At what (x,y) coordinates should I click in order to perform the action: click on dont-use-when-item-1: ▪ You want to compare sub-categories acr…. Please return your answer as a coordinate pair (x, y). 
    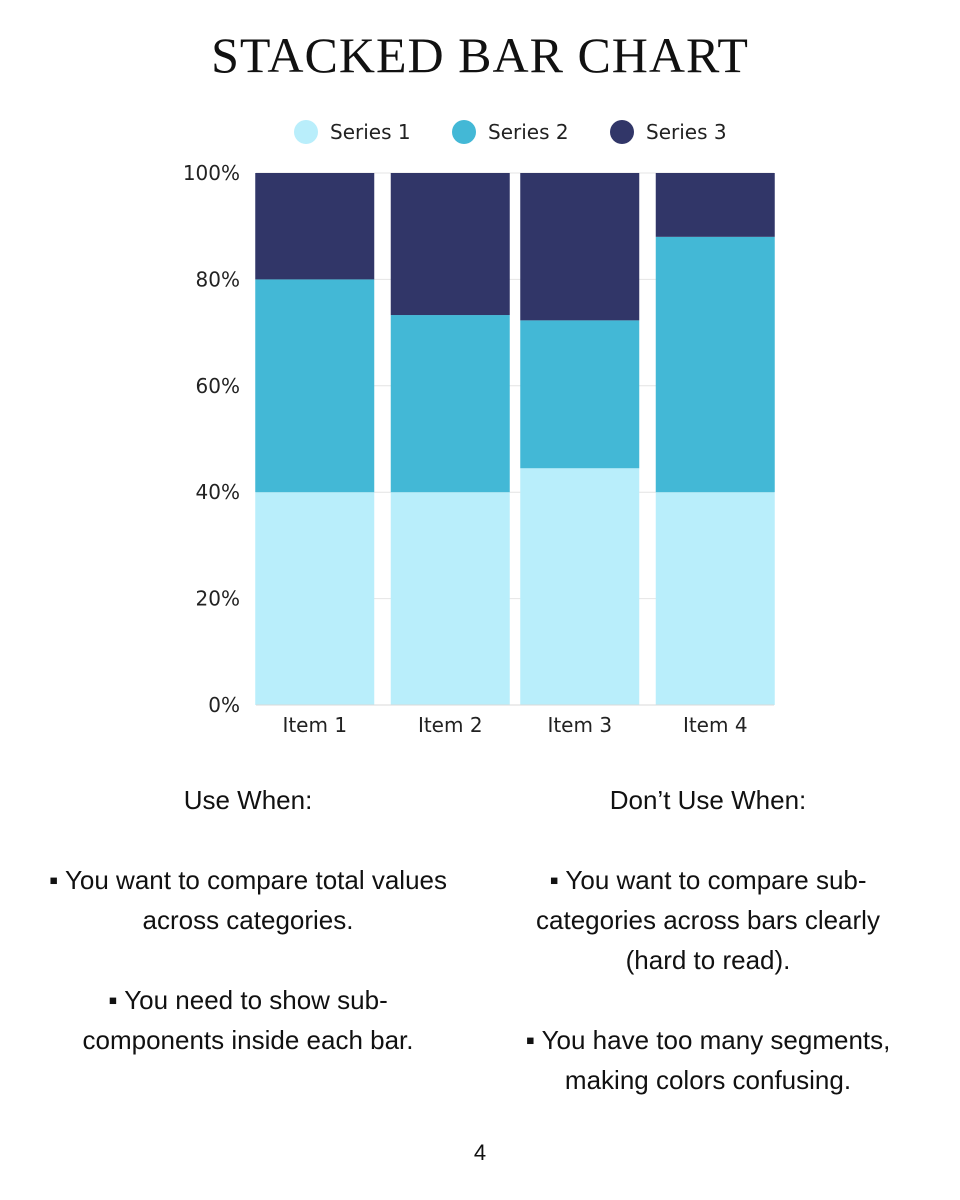
    Looking at the image, I should click on (708, 920).